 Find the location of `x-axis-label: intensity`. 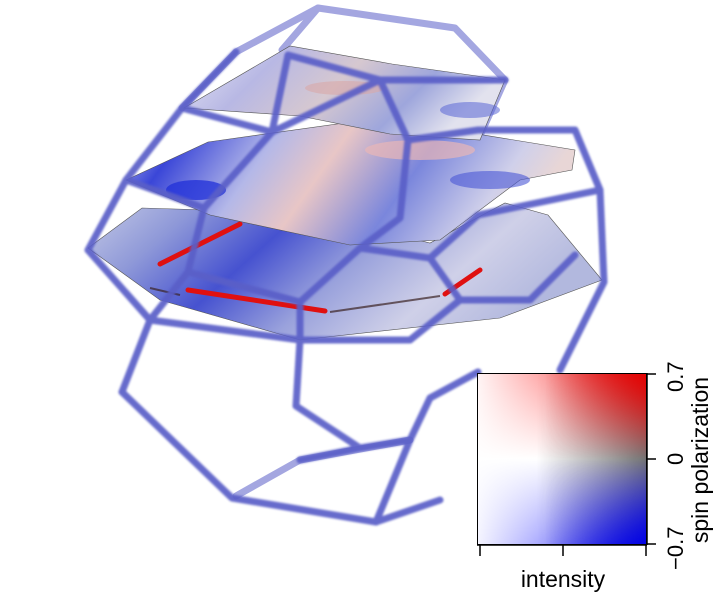

x-axis-label: intensity is located at coordinates (563, 579).